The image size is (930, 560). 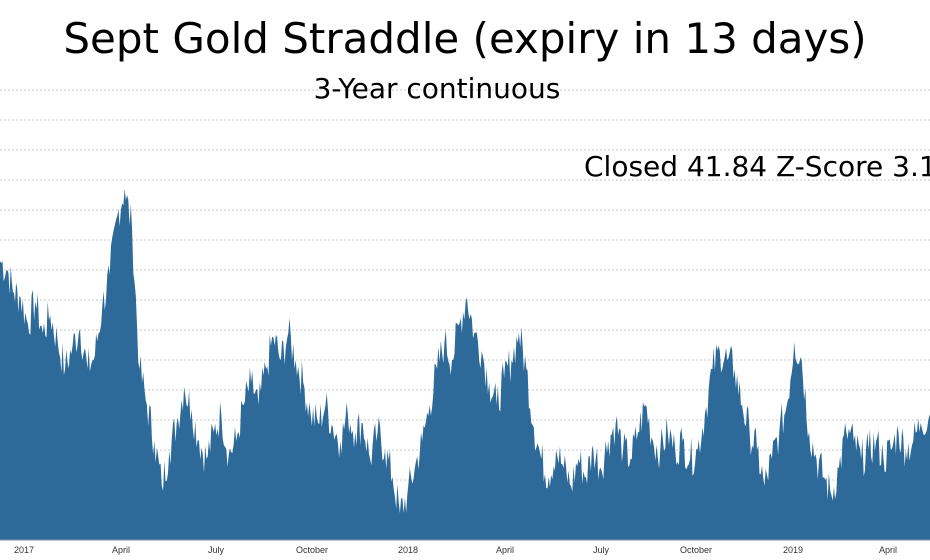 What do you see at coordinates (24, 550) in the screenshot?
I see `x-tick-label: 2017` at bounding box center [24, 550].